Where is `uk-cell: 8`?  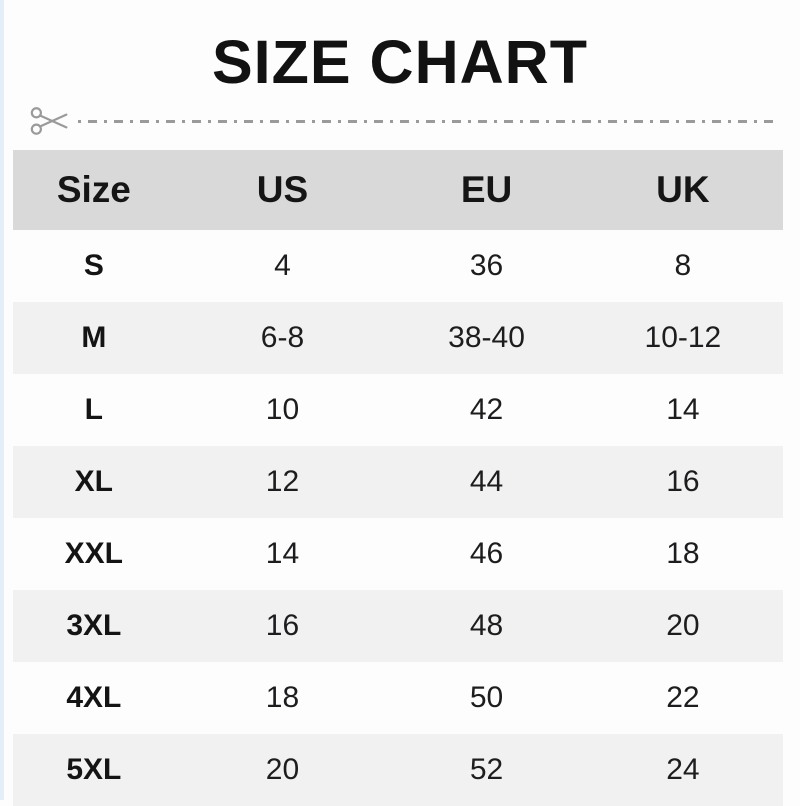 uk-cell: 8 is located at coordinates (683, 265).